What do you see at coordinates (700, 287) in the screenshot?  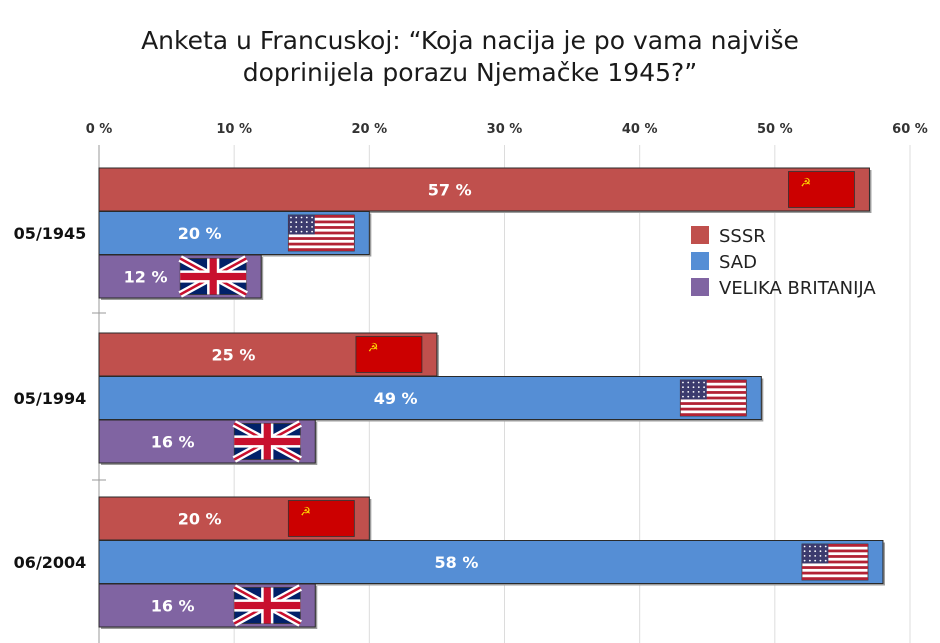 I see `legend-swatch` at bounding box center [700, 287].